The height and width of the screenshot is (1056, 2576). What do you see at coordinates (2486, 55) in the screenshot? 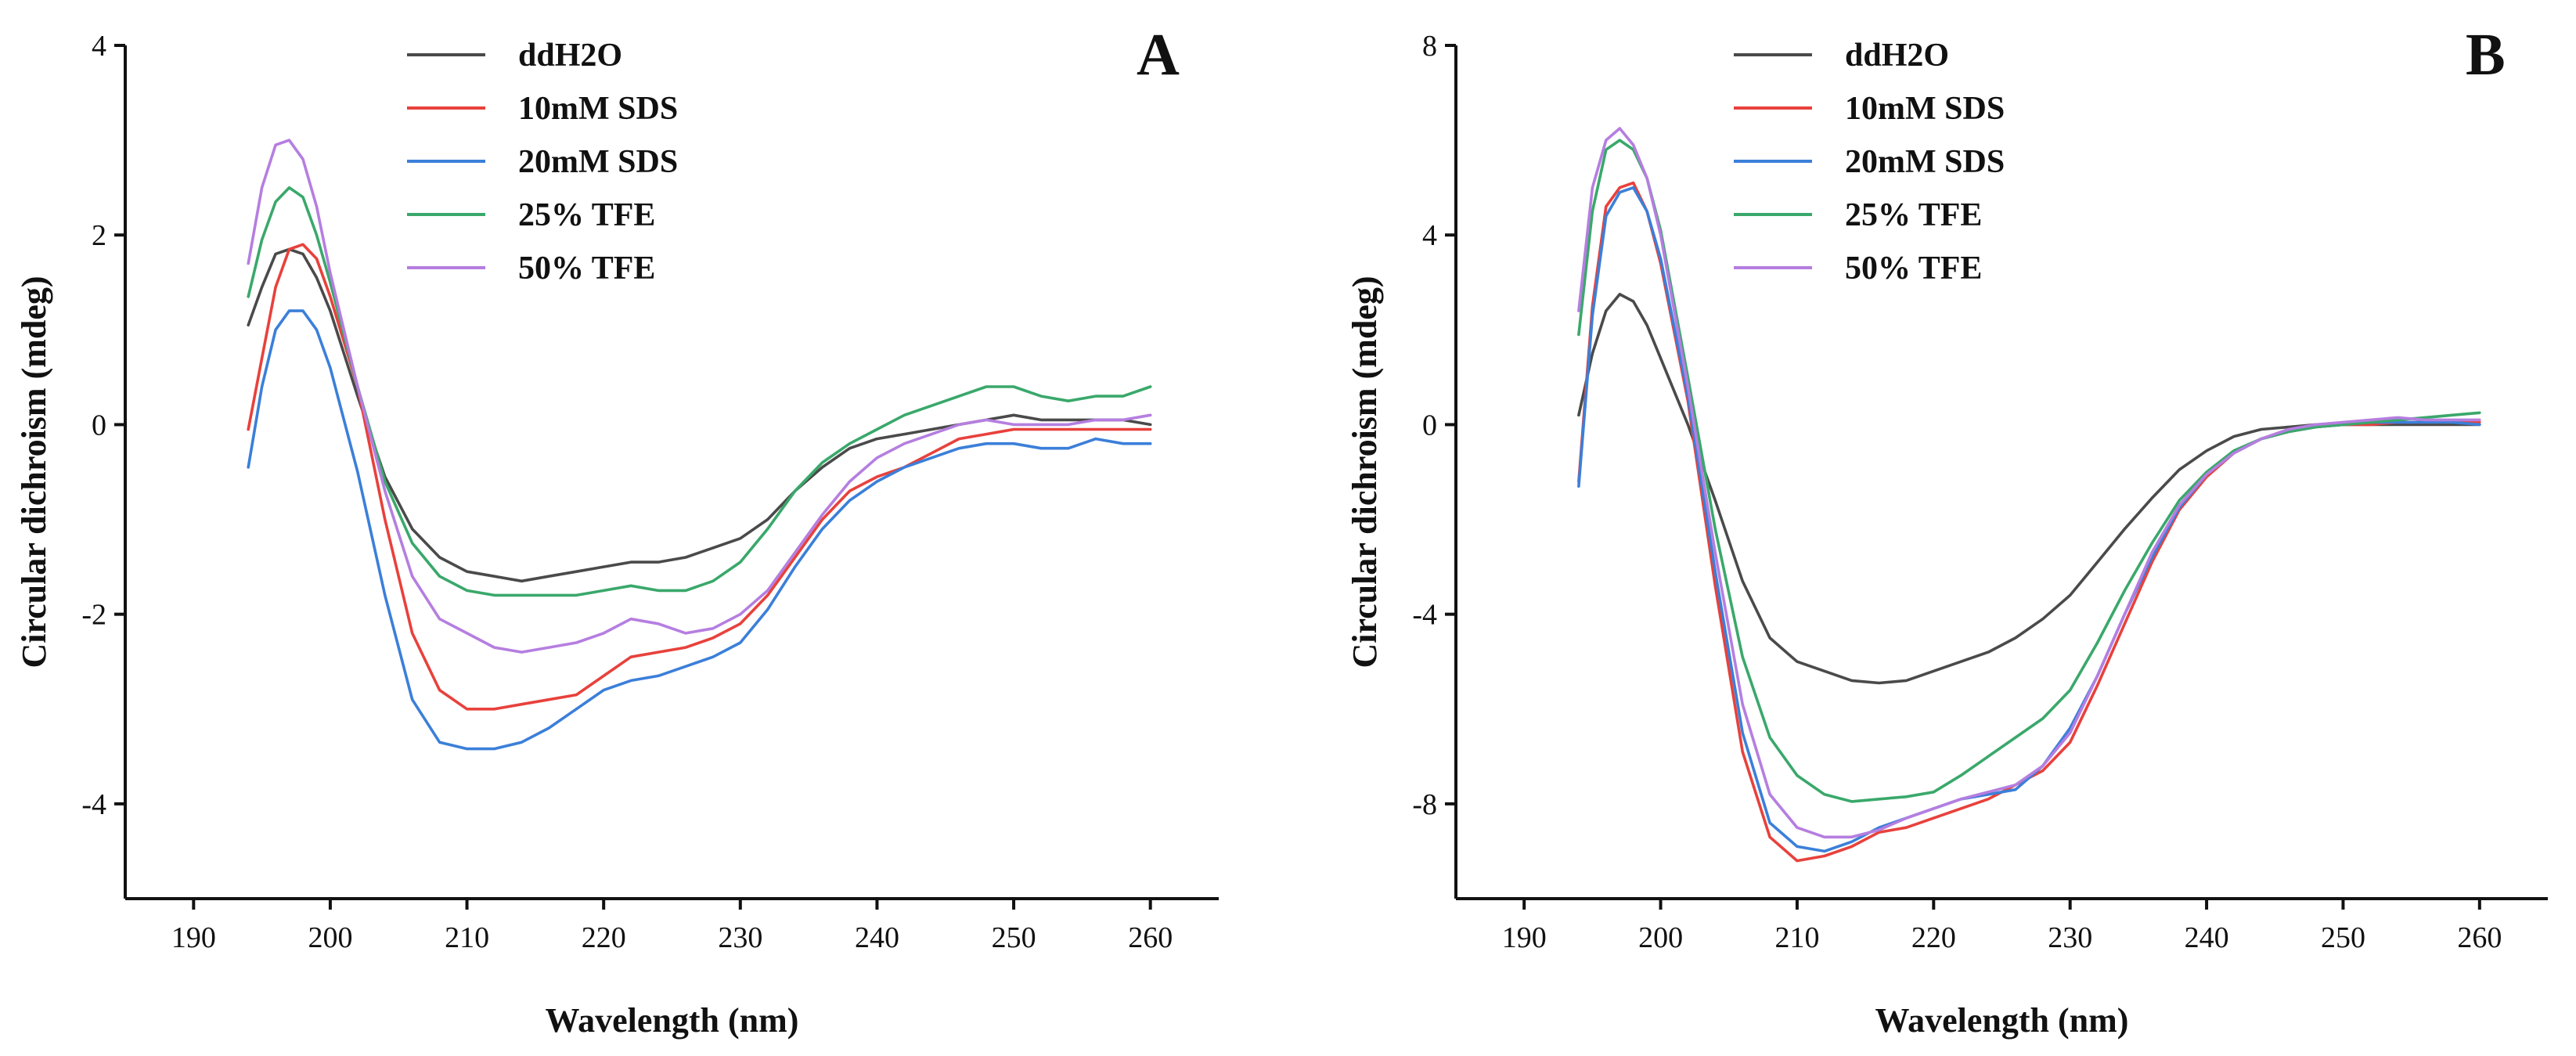
I see `panel-label: B` at bounding box center [2486, 55].